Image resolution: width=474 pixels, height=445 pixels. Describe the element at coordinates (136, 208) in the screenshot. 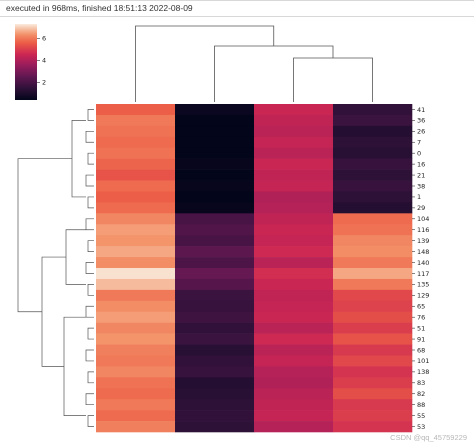

I see `heatmap-cell-r9-c0` at that location.